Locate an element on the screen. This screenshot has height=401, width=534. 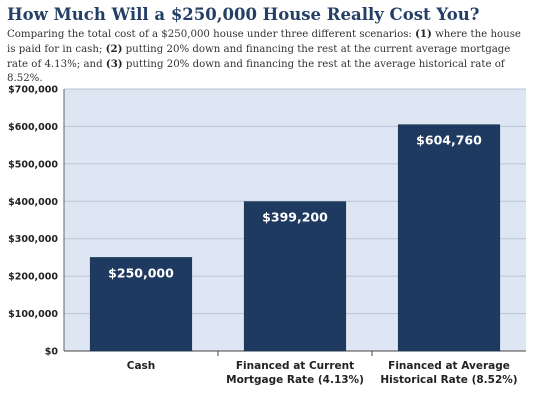
x-tick-label: Financed at Average is located at coordinates (449, 366).